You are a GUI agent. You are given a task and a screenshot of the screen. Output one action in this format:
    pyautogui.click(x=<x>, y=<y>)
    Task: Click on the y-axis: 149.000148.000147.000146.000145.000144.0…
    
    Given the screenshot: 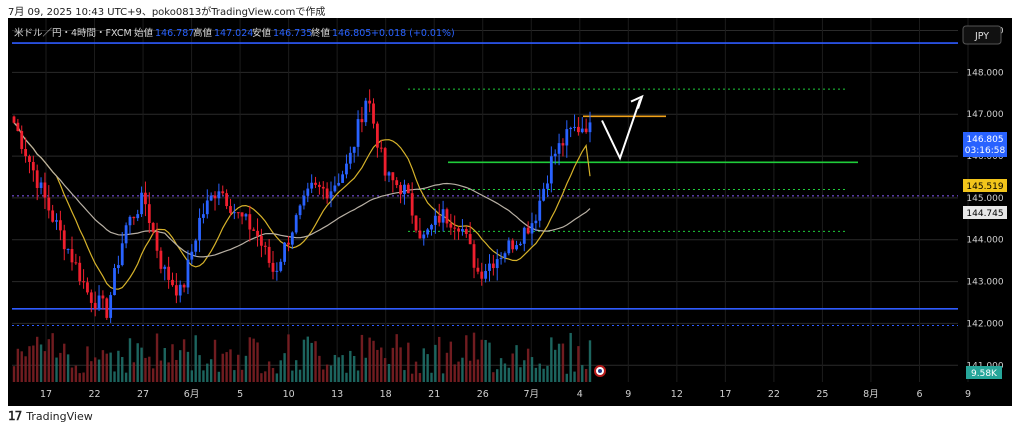 What is the action you would take?
    pyautogui.click(x=984, y=199)
    